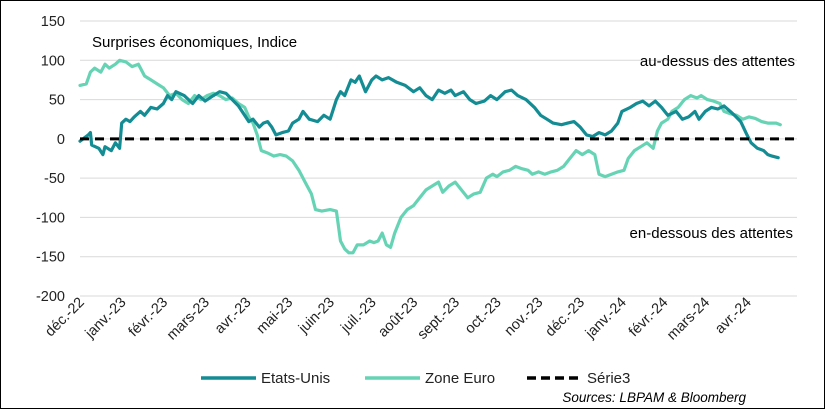  What do you see at coordinates (106, 319) in the screenshot?
I see `x-tick-label: janv.-23` at bounding box center [106, 319].